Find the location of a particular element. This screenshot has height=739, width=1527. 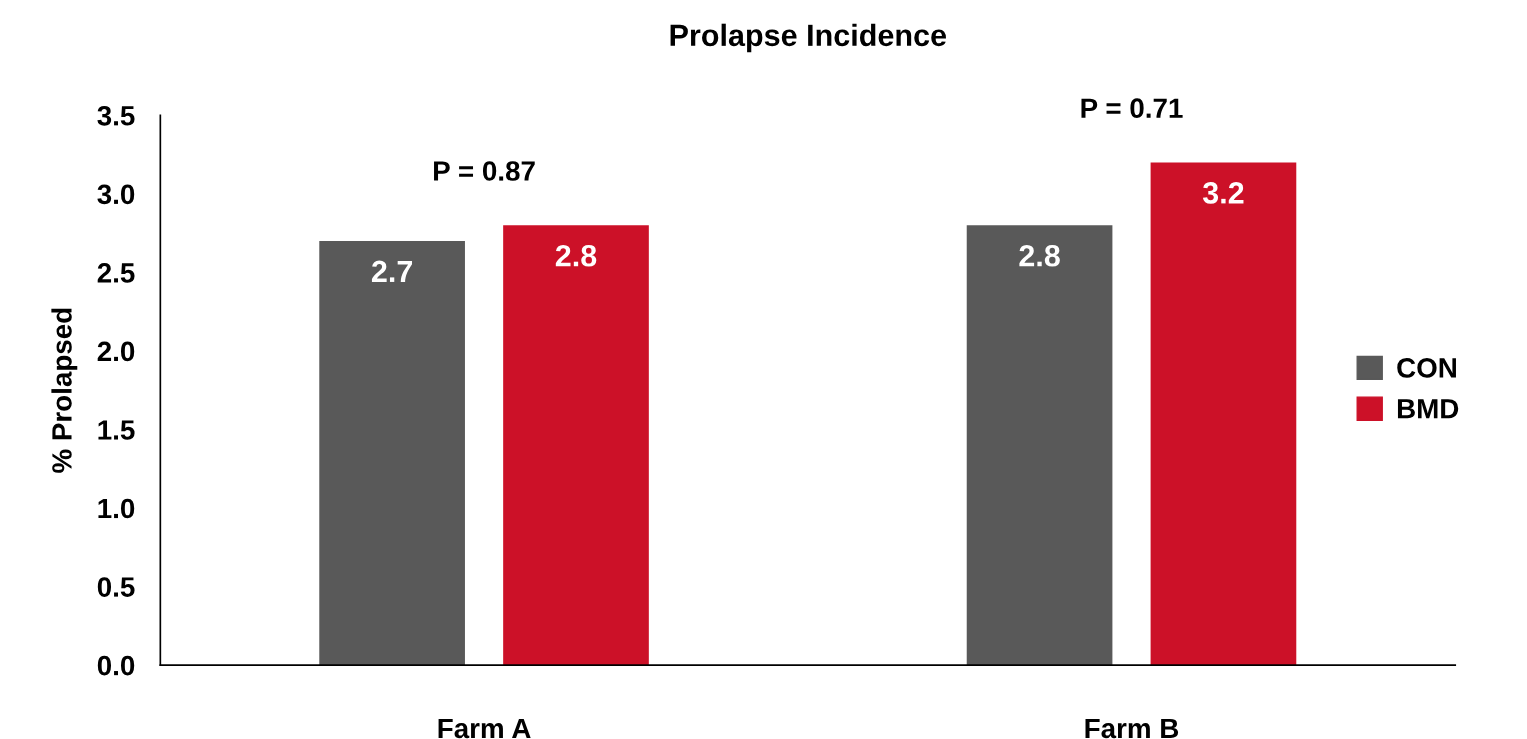

y-tick-label: 2.5 is located at coordinates (116, 273).